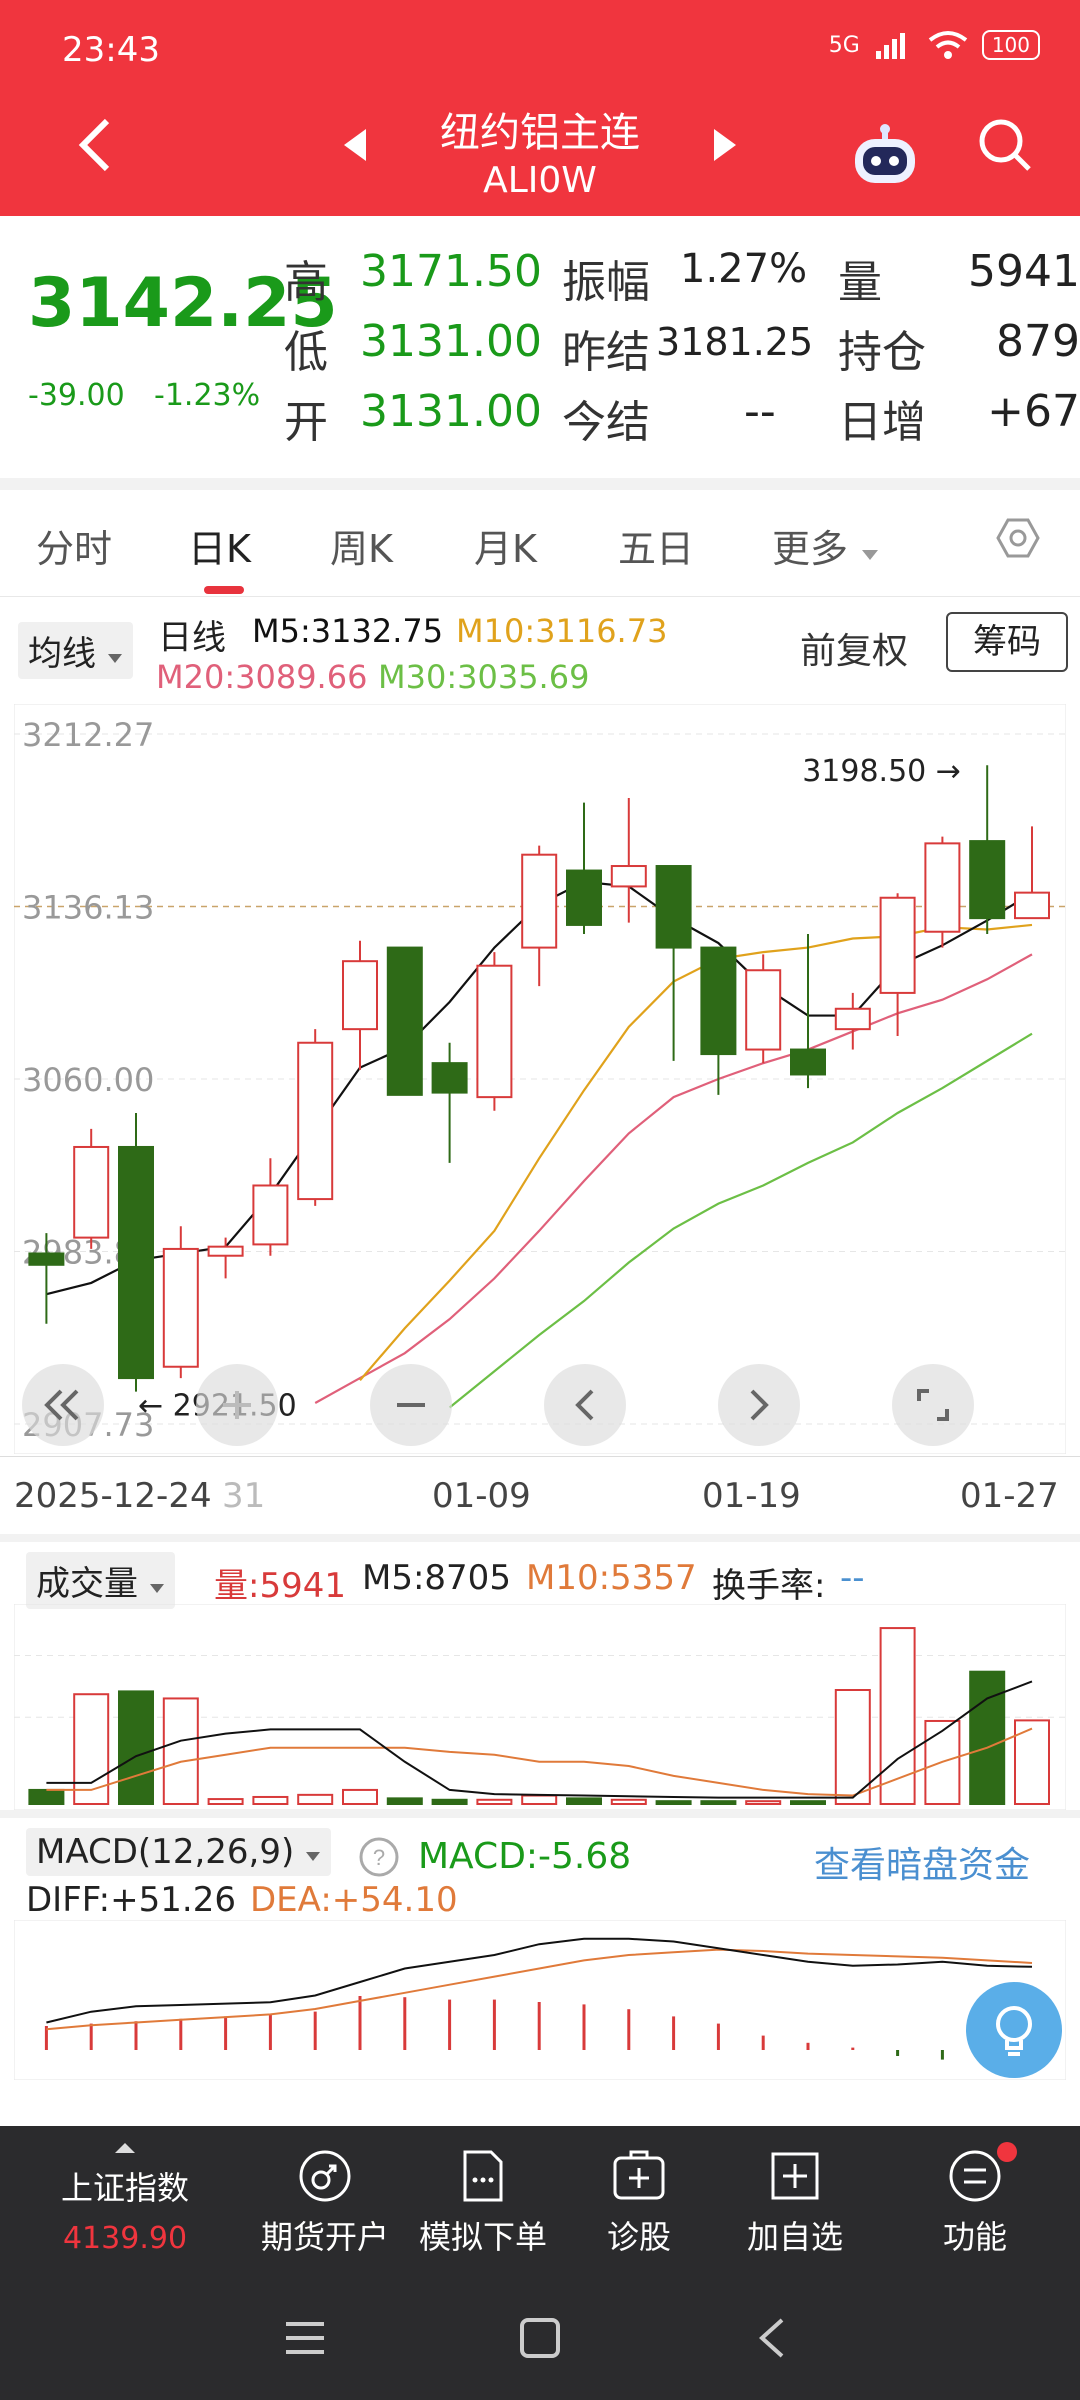 This screenshot has width=1080, height=2400. I want to click on settle-value: --, so click(760, 411).